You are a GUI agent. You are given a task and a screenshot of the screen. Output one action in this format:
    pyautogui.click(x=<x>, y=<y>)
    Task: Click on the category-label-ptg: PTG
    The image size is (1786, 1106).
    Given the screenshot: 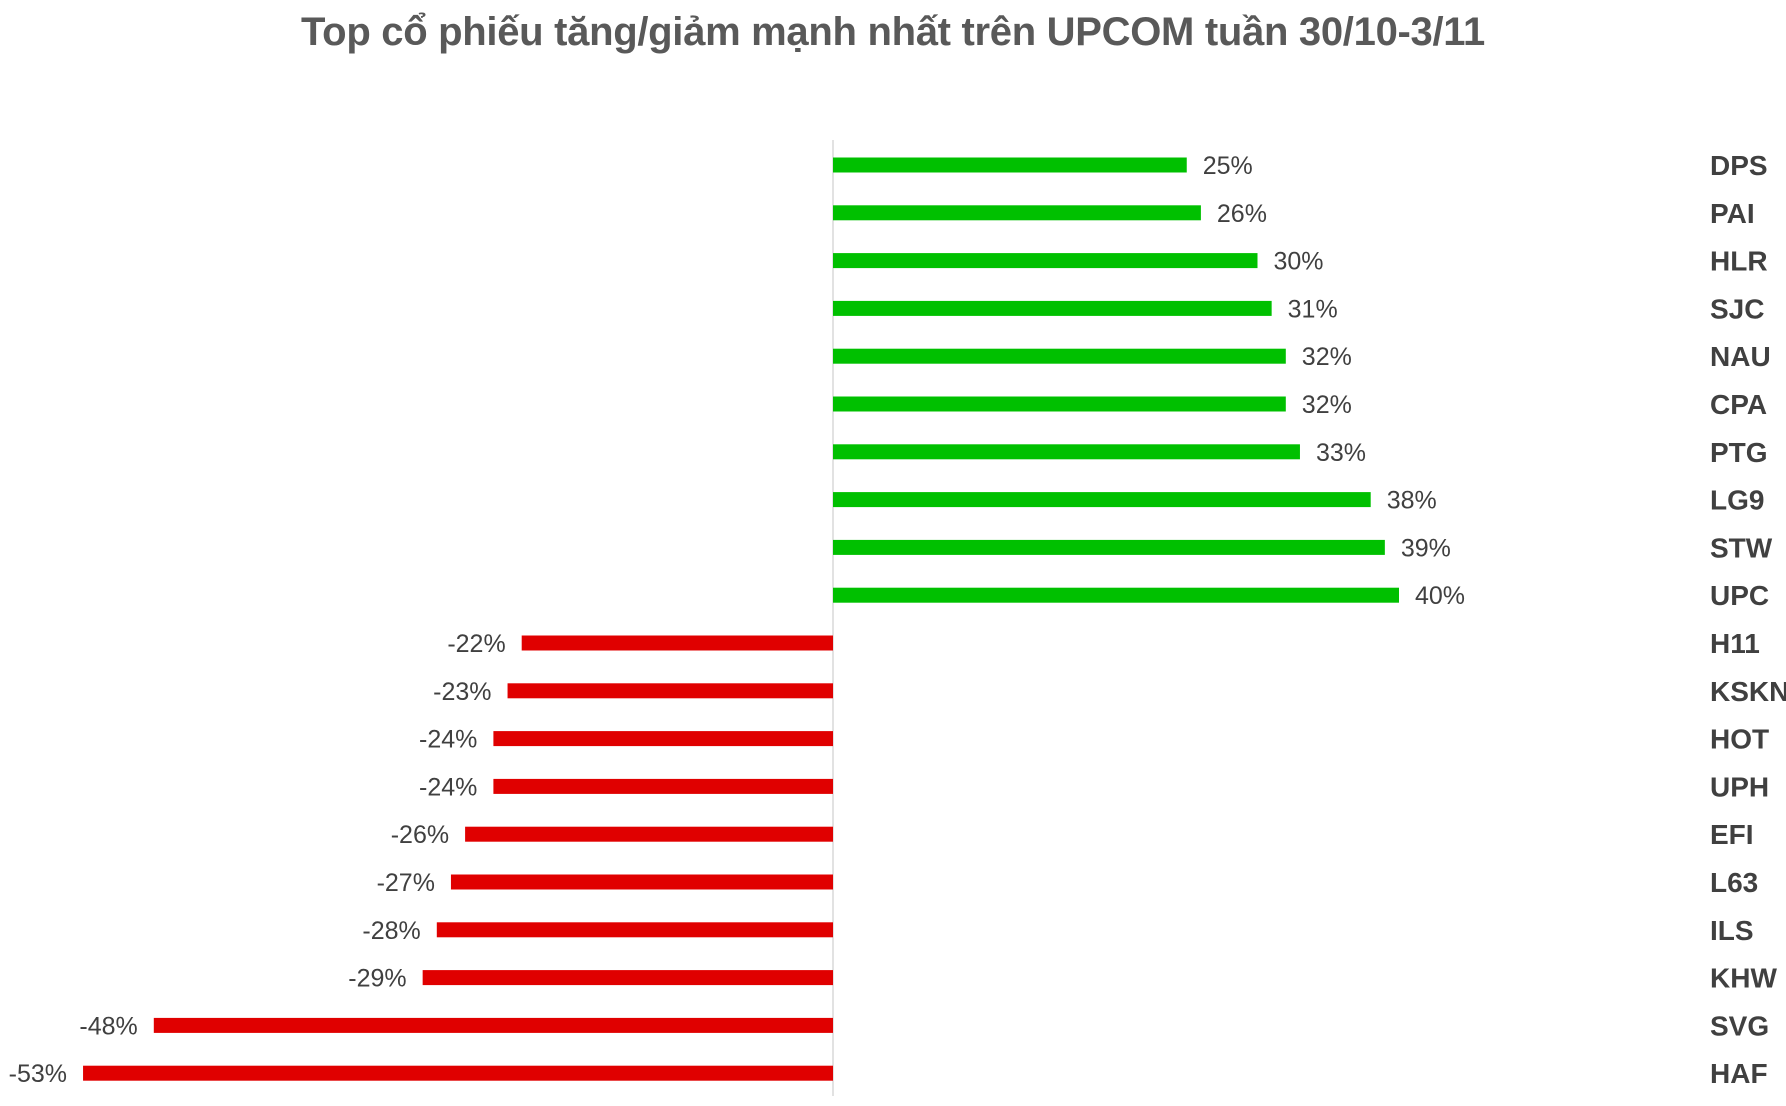 What is the action you would take?
    pyautogui.click(x=1739, y=452)
    